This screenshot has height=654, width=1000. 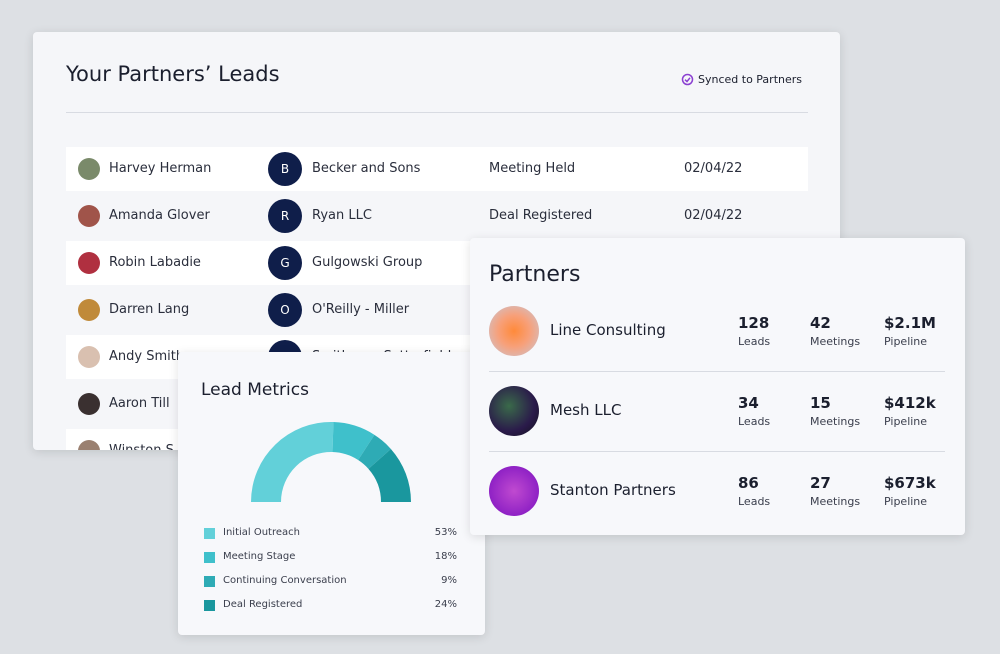 I want to click on leads-value: 86, so click(x=748, y=483).